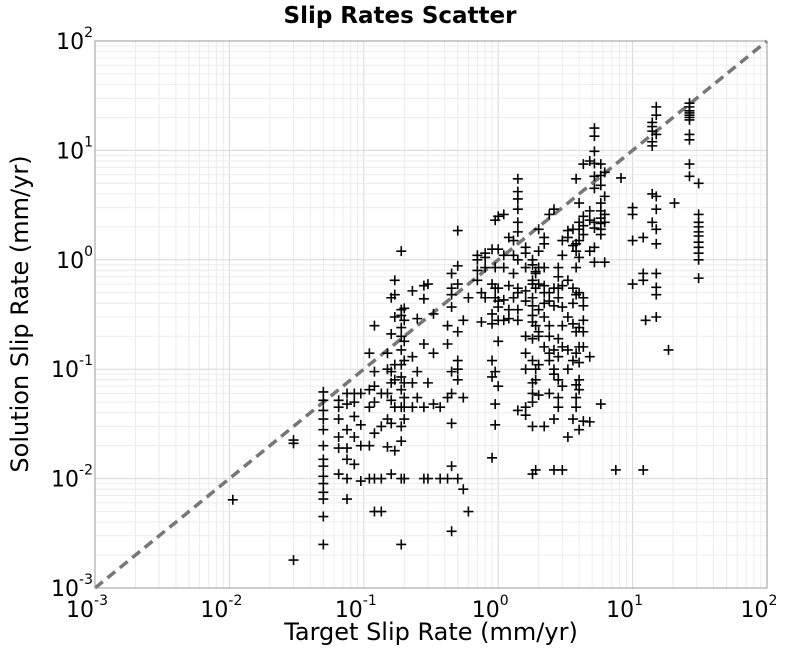 The height and width of the screenshot is (650, 800). I want to click on y-tick-label: 100, so click(74, 259).